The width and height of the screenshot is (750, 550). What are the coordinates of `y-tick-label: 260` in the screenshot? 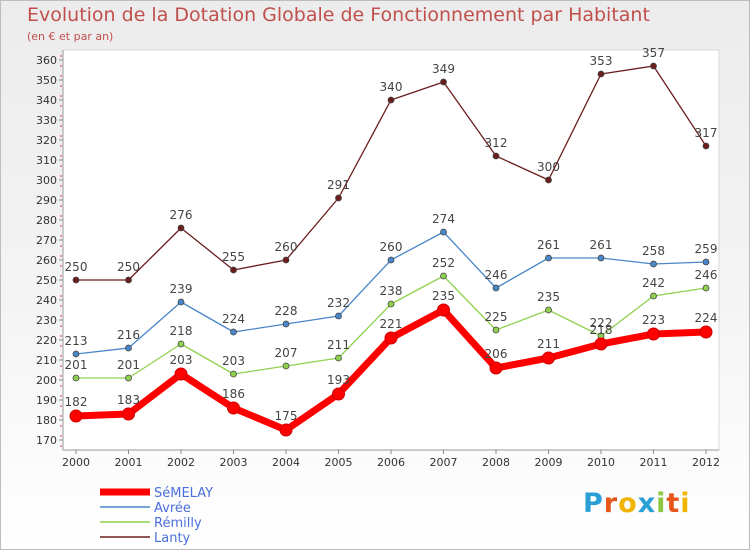 It's located at (46, 260).